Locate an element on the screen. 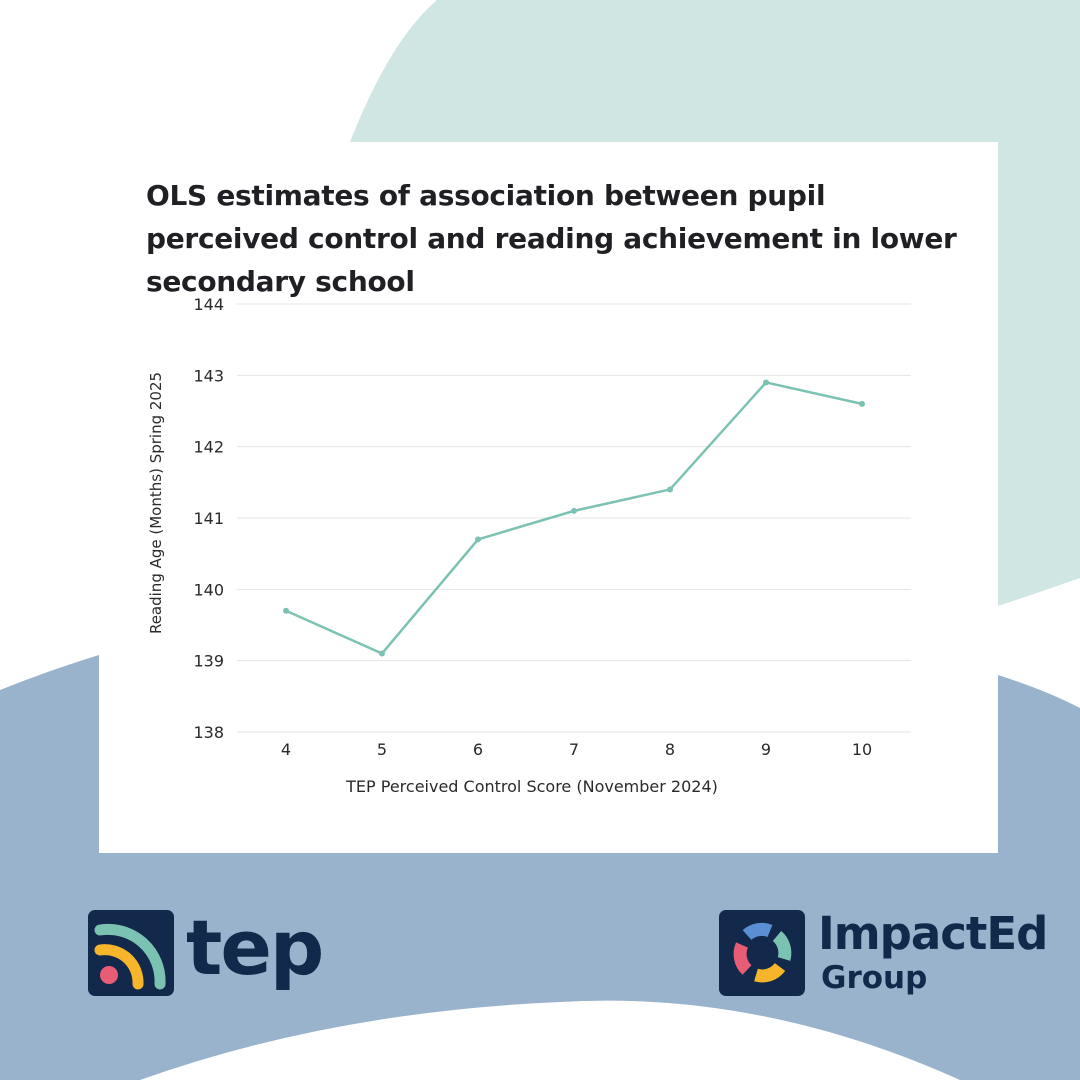  x-tick-label: 5 is located at coordinates (382, 749).